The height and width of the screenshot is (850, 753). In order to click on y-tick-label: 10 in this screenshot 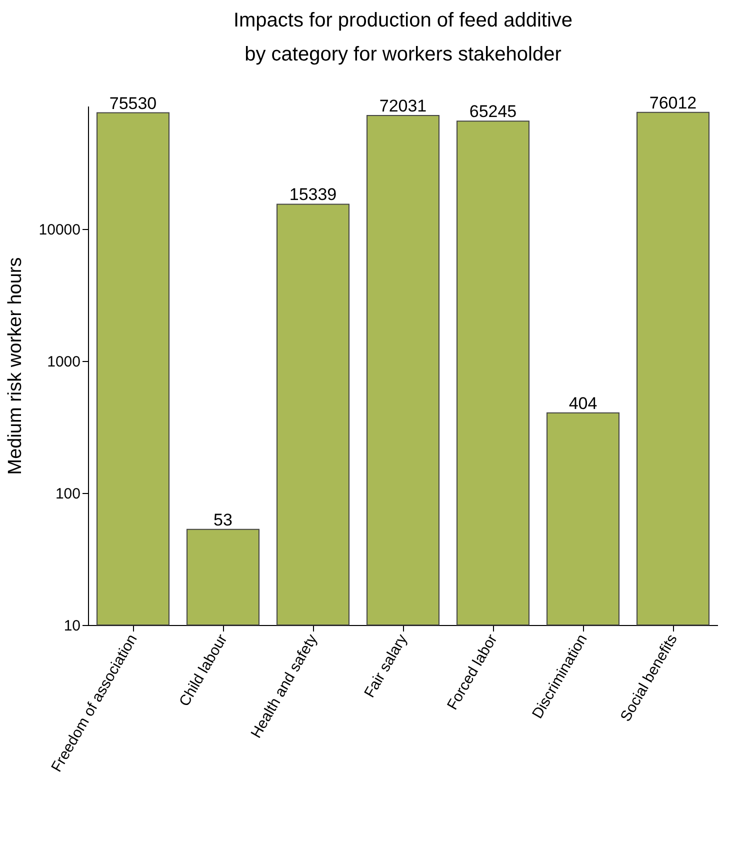, I will do `click(72, 626)`.